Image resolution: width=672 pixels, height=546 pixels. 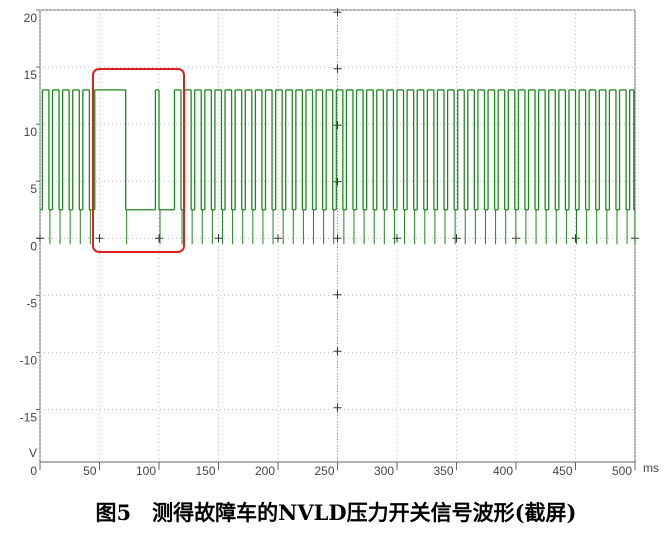 I want to click on caption: 图5 测得故障车的NVLD压力开关信号波形(截屏), so click(x=336, y=512).